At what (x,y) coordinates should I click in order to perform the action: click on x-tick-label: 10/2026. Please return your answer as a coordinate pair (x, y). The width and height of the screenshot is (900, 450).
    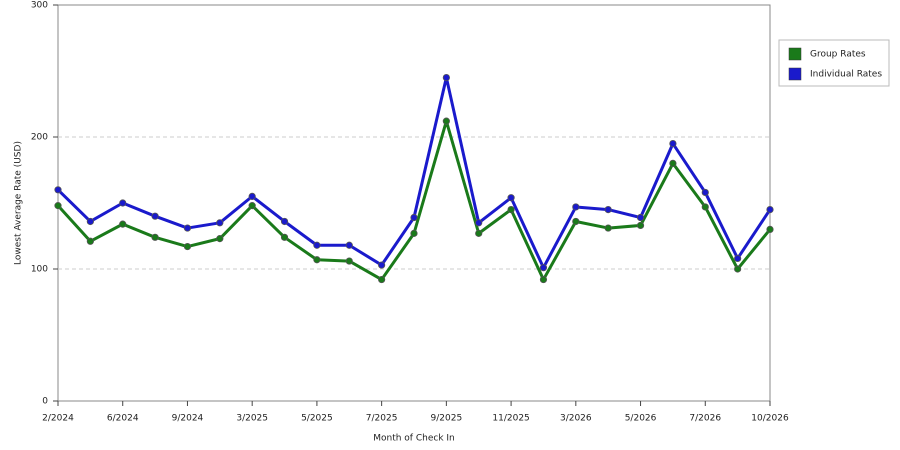
    Looking at the image, I should click on (770, 419).